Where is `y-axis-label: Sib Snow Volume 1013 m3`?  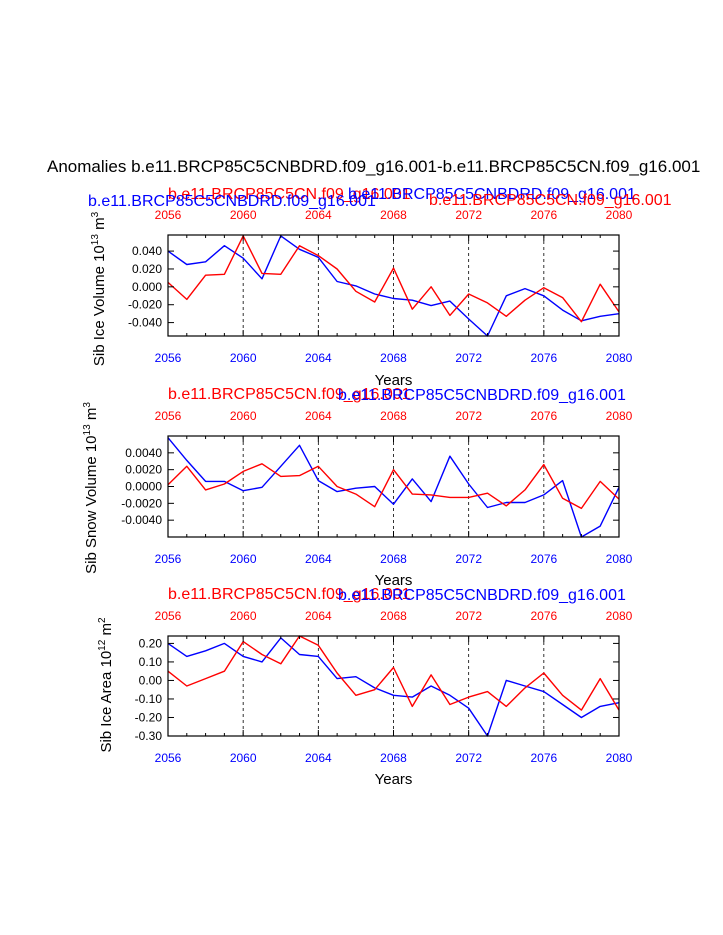
y-axis-label: Sib Snow Volume 1013 m3 is located at coordinates (91, 488).